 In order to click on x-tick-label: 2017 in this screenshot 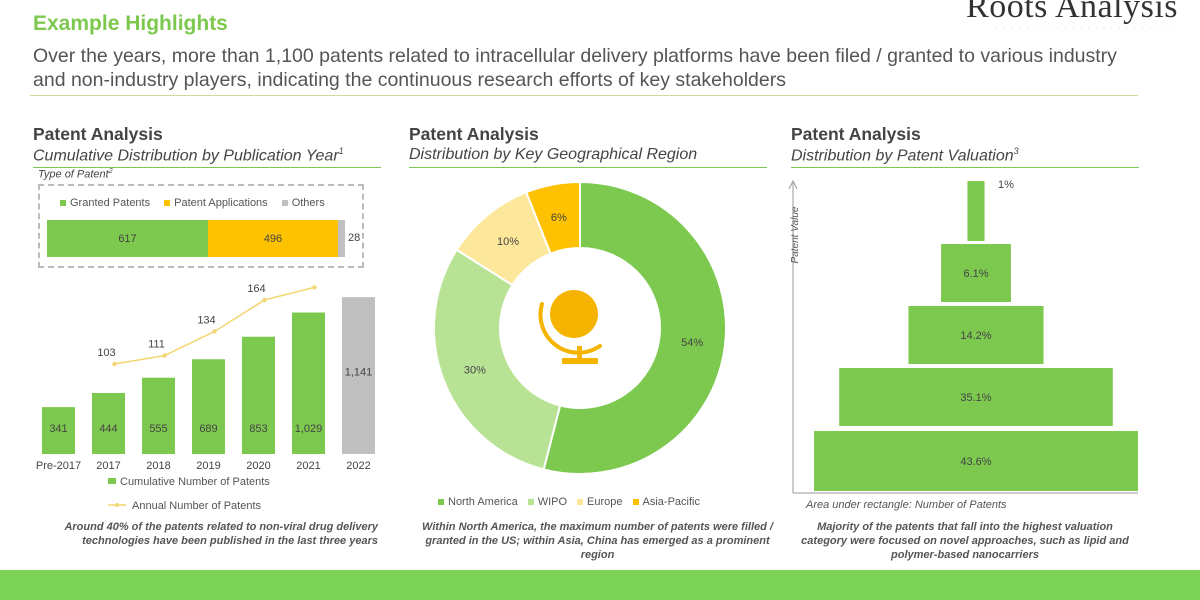, I will do `click(108, 466)`.